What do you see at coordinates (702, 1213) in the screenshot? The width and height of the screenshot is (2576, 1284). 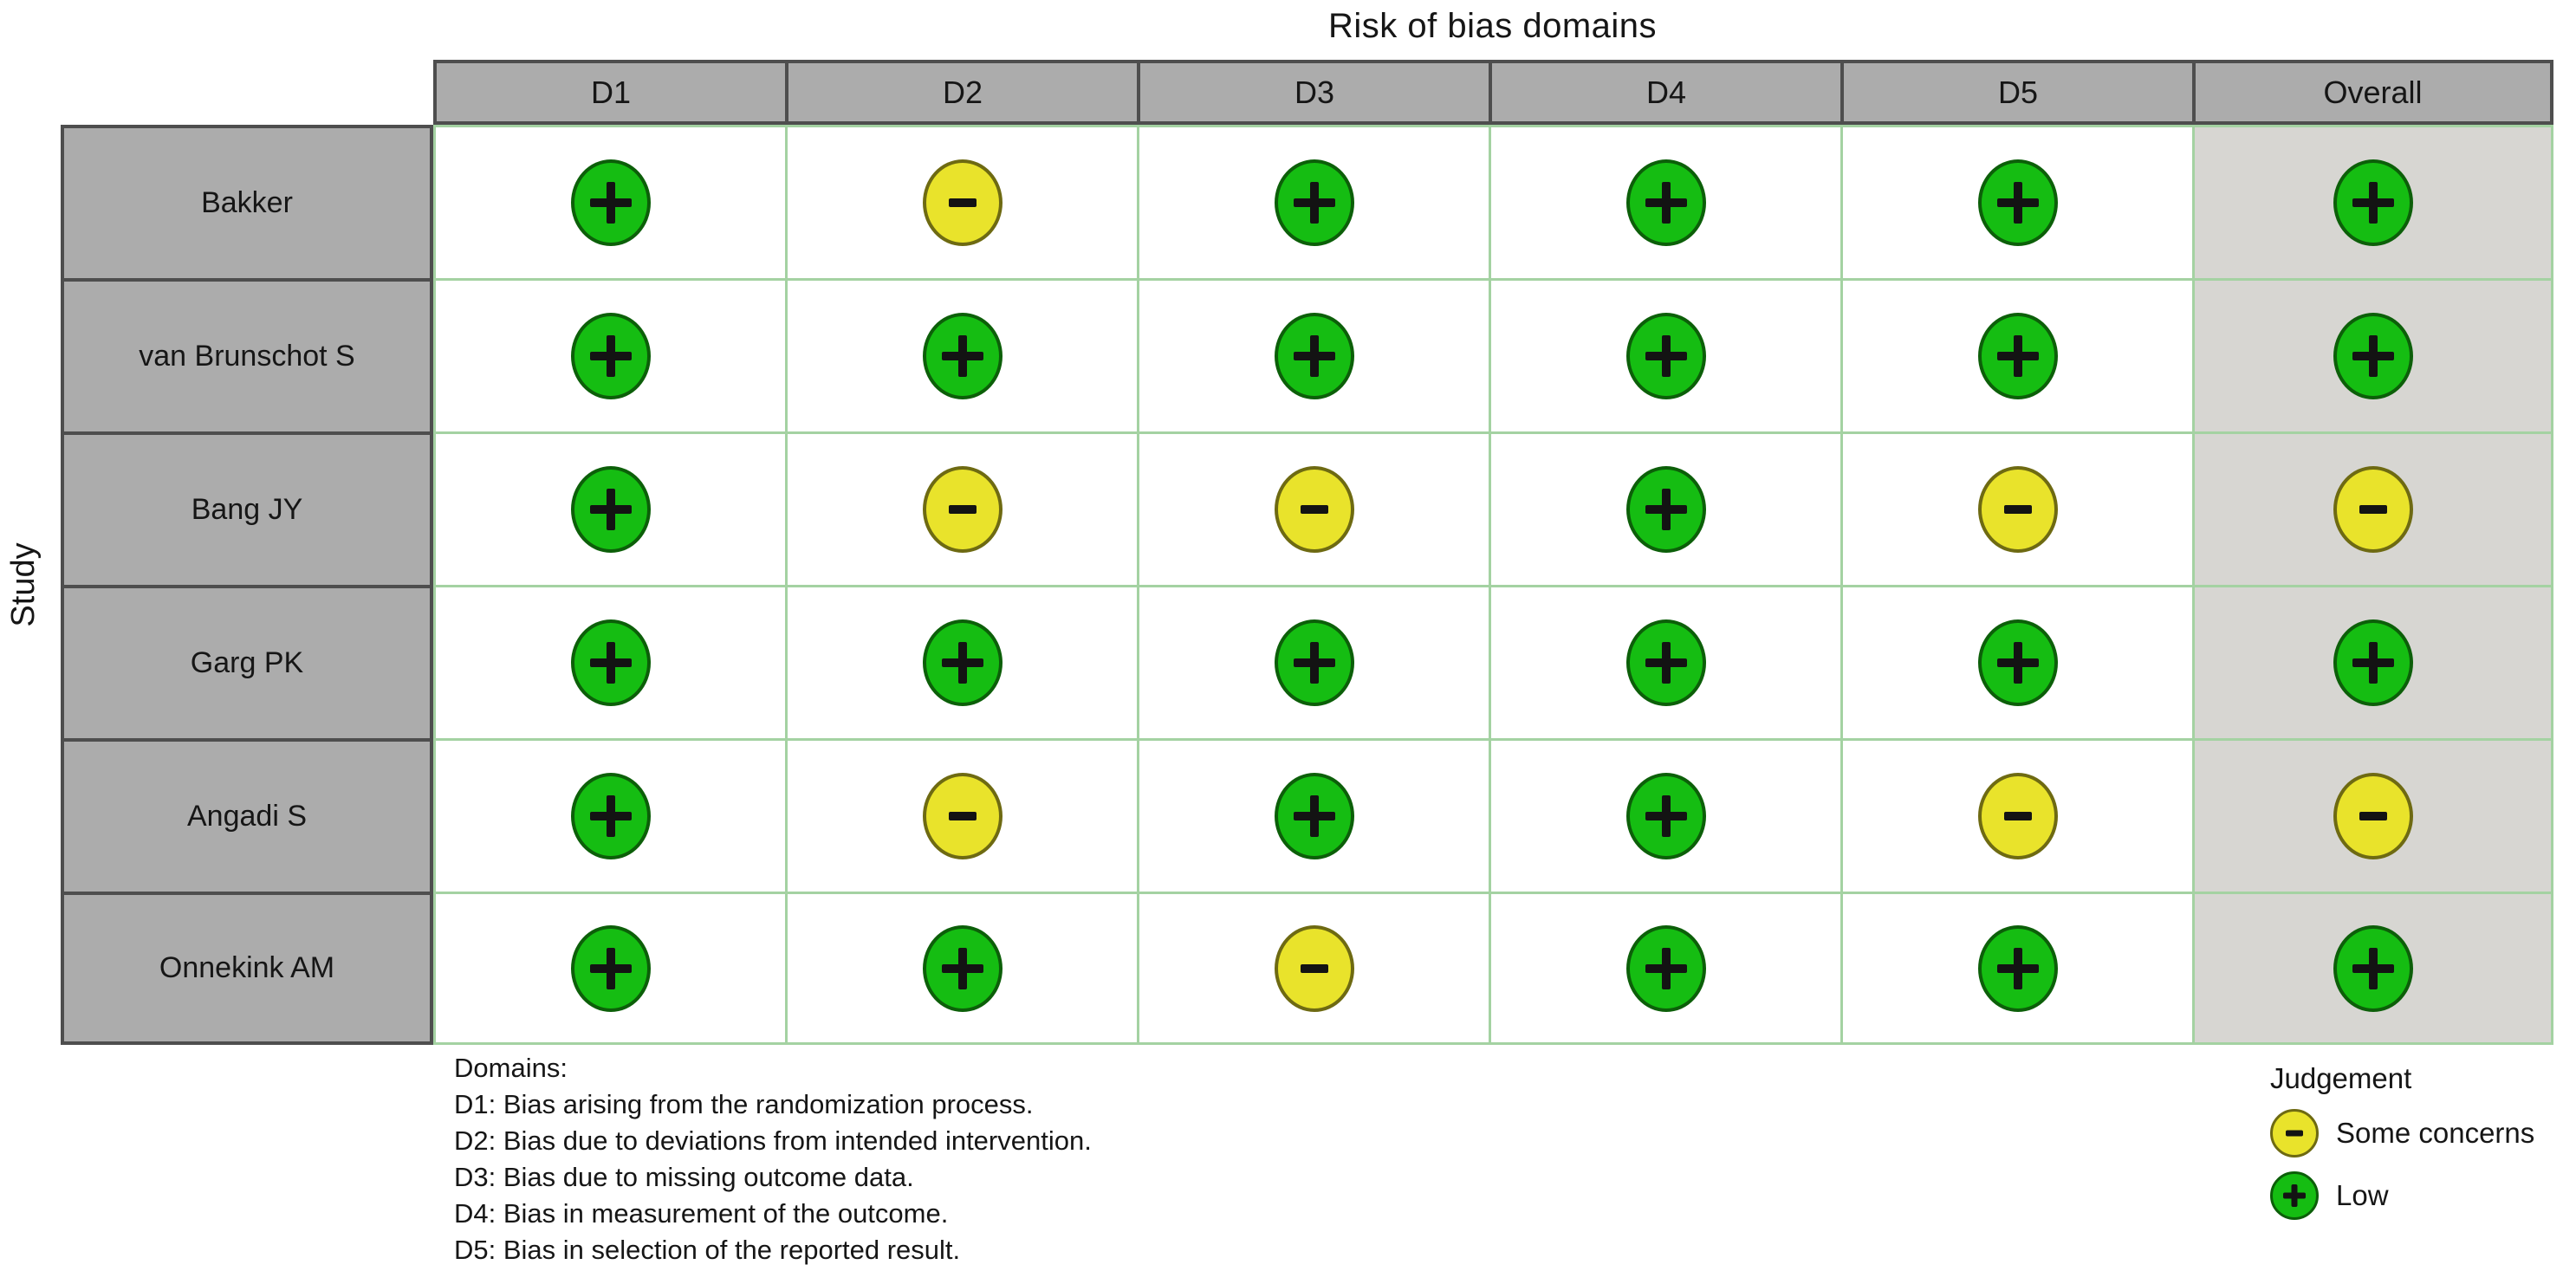 I see `domains-note-line: D4: Bias in measurement of the outcome.` at bounding box center [702, 1213].